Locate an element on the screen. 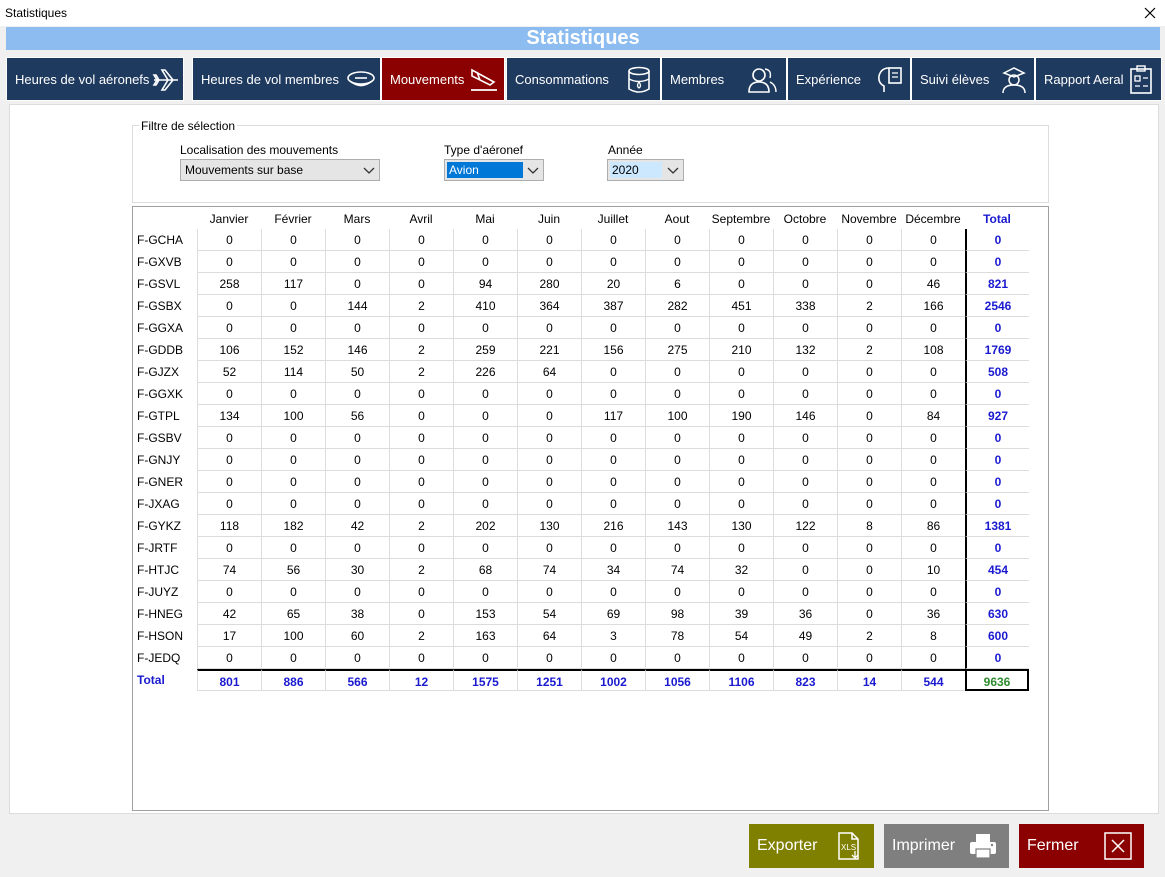  print-button: Imprimer is located at coordinates (946, 846).